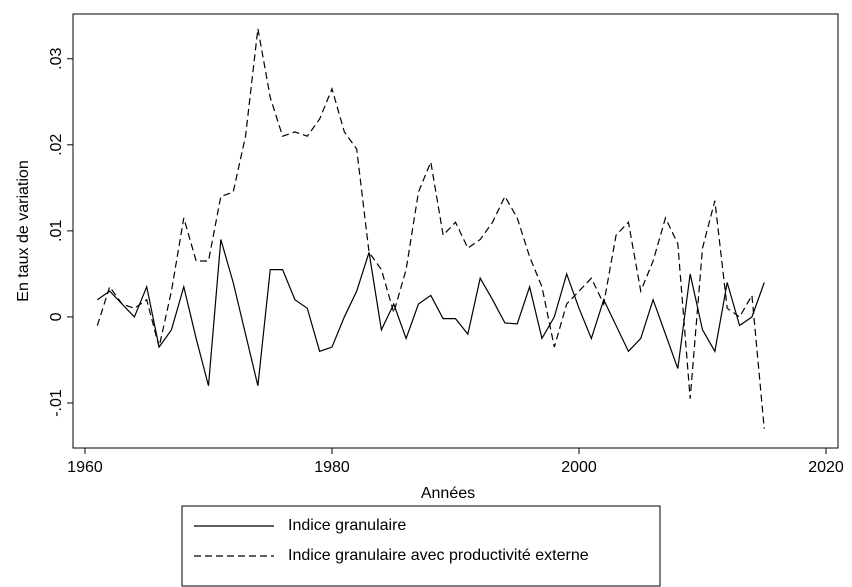 This screenshot has width=852, height=587. Describe the element at coordinates (85, 467) in the screenshot. I see `x-tick-label: 1960` at that location.